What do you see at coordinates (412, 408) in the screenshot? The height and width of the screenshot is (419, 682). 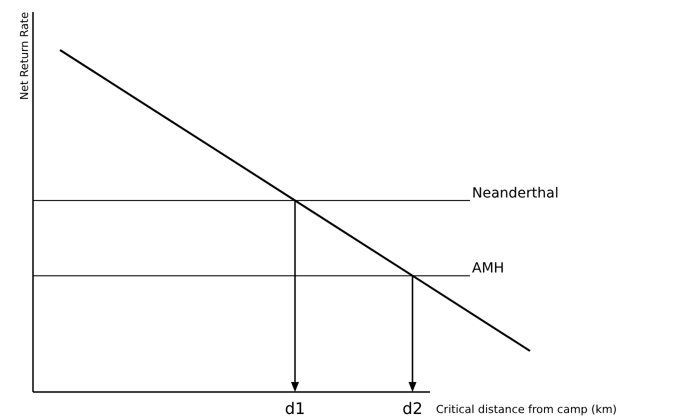 I see `x-tick-label: d2` at bounding box center [412, 408].